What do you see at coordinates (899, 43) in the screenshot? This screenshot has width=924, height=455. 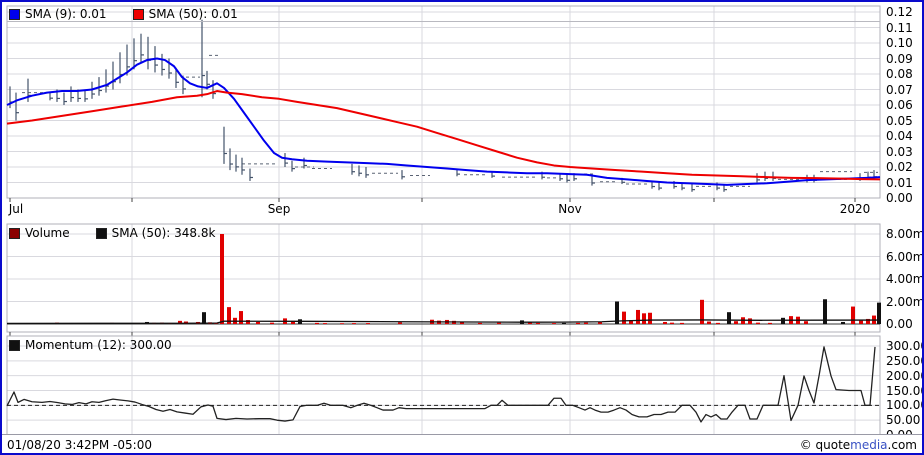 I see `y-axis-label: 0.10` at bounding box center [899, 43].